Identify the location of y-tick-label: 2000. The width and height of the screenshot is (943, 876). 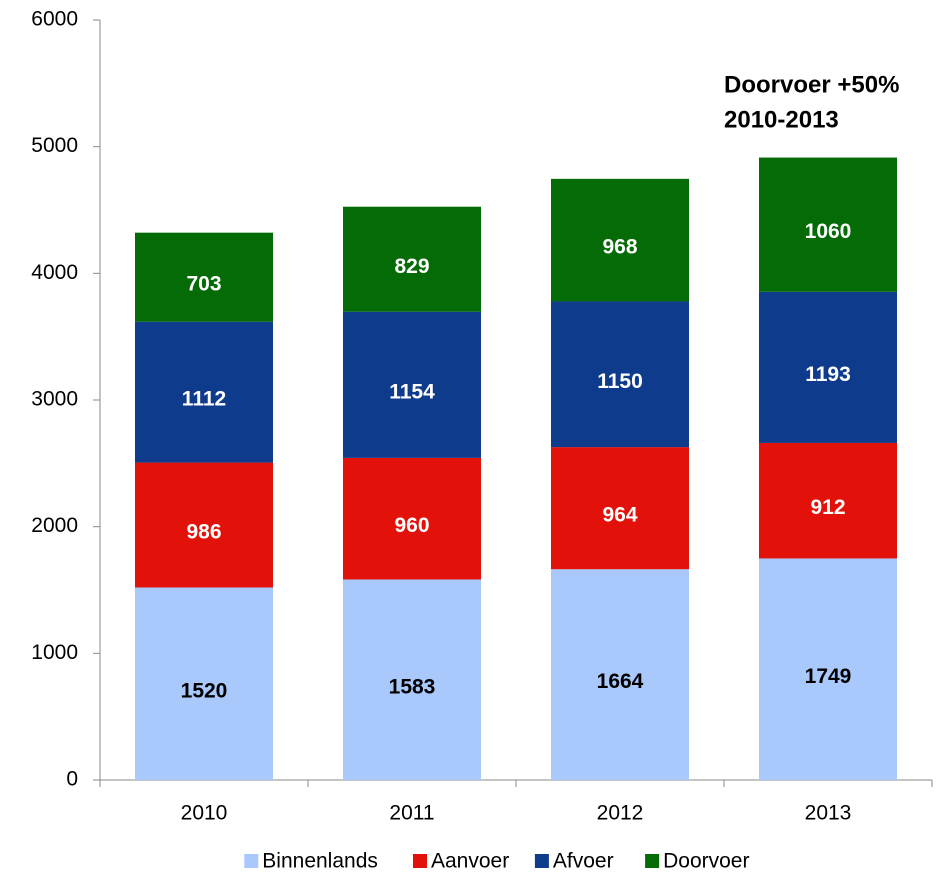
(54, 525).